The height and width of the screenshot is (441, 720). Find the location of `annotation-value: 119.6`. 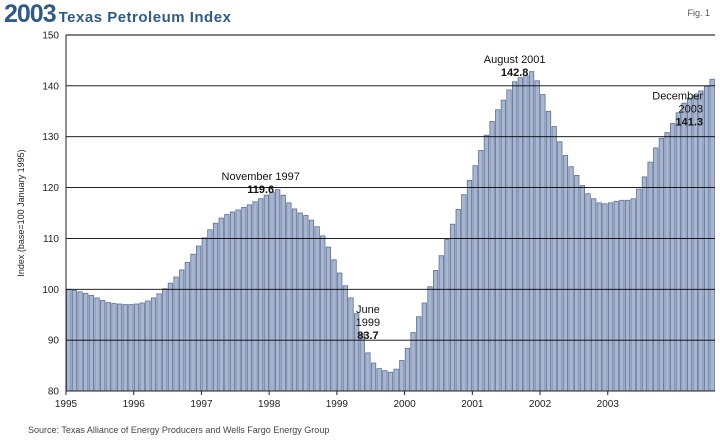

annotation-value: 119.6 is located at coordinates (260, 190).